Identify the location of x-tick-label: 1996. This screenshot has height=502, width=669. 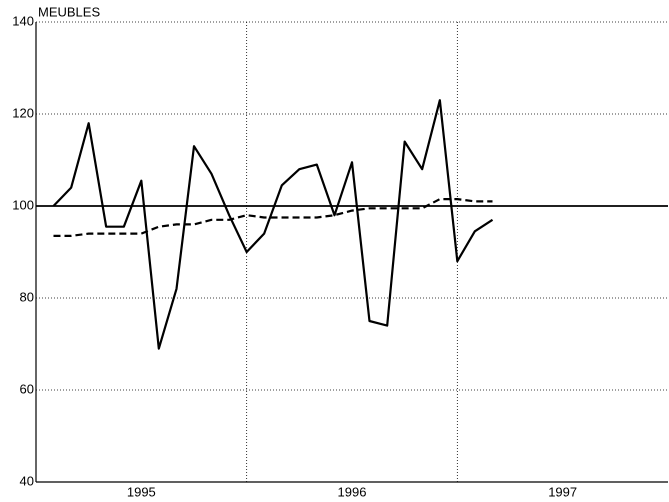
(352, 491).